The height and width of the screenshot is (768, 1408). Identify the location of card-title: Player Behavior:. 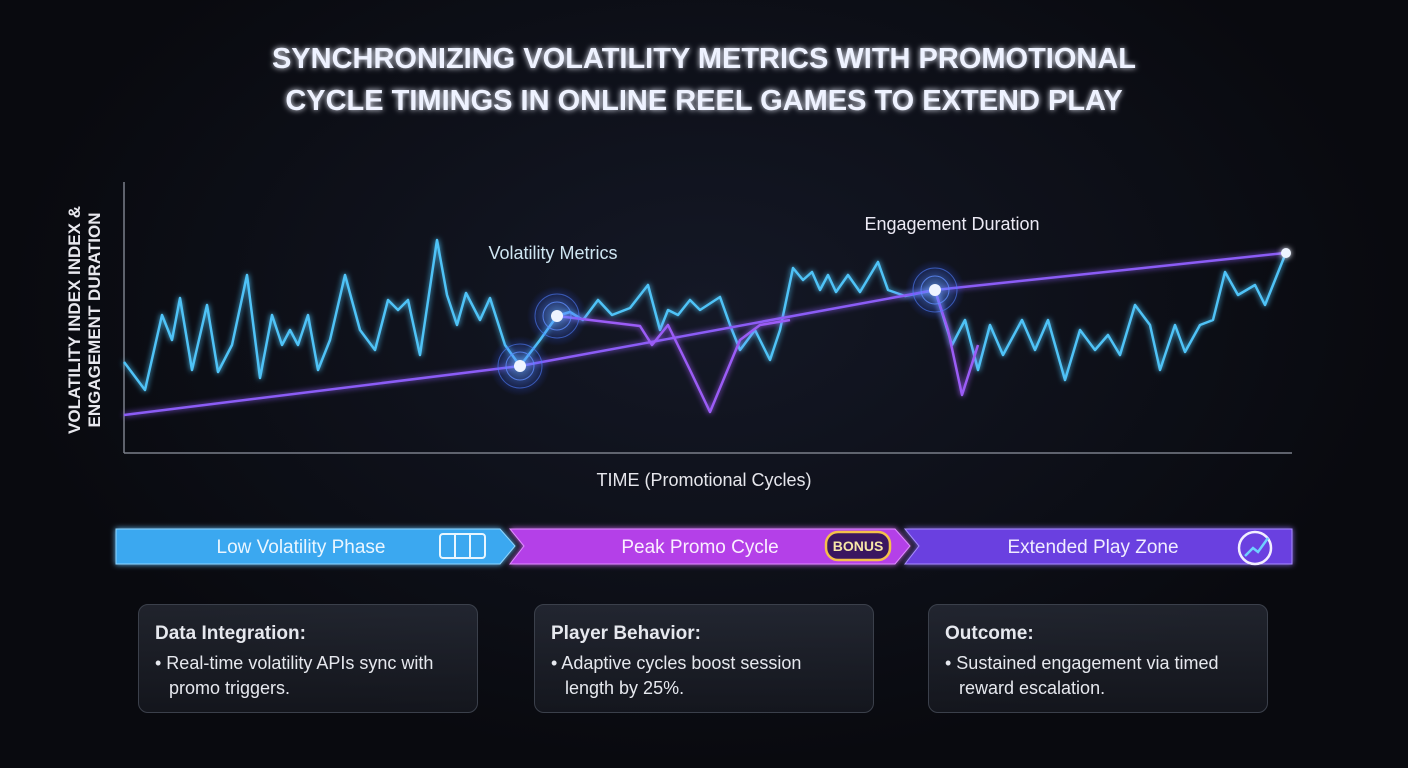
(626, 633).